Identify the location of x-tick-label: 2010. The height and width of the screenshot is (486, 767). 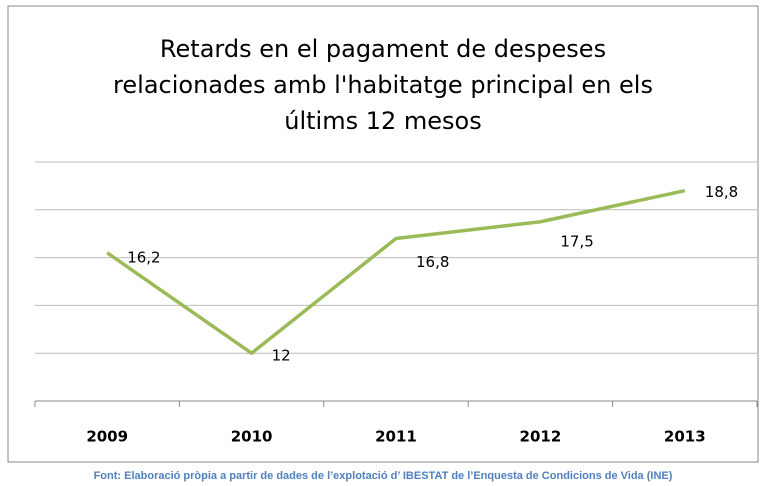
(252, 437).